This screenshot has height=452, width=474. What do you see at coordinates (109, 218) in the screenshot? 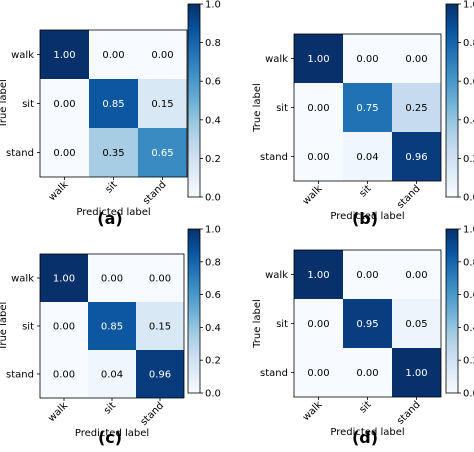
I see `panel-label: (a)` at bounding box center [109, 218].